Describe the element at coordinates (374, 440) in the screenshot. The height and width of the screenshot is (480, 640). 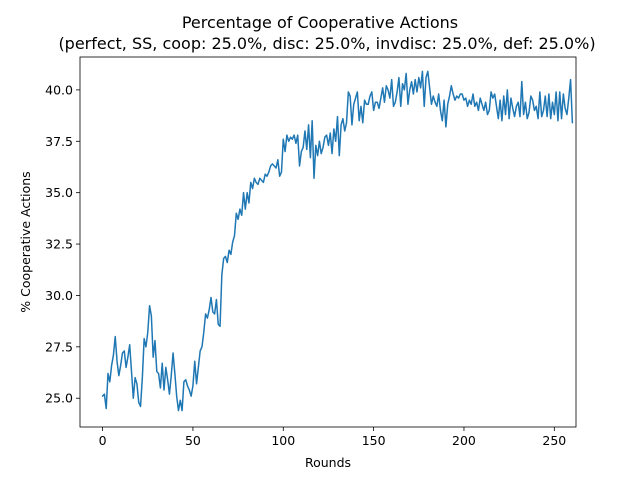
I see `x-tick-label: 150` at that location.